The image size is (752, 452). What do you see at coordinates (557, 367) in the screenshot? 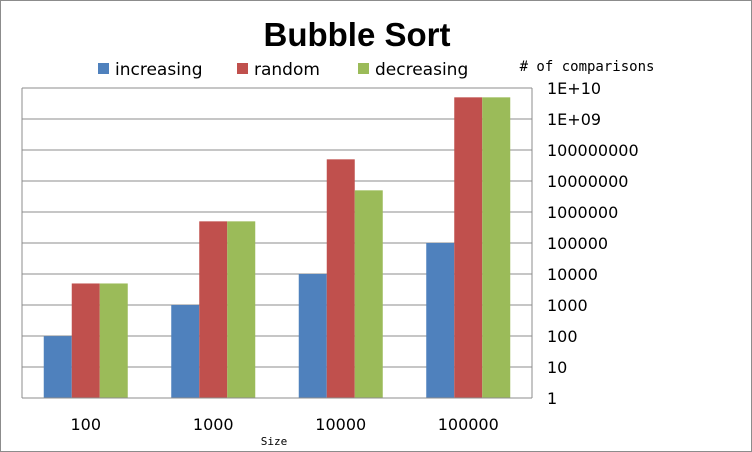
I see `y-tick-label: 10` at bounding box center [557, 367].